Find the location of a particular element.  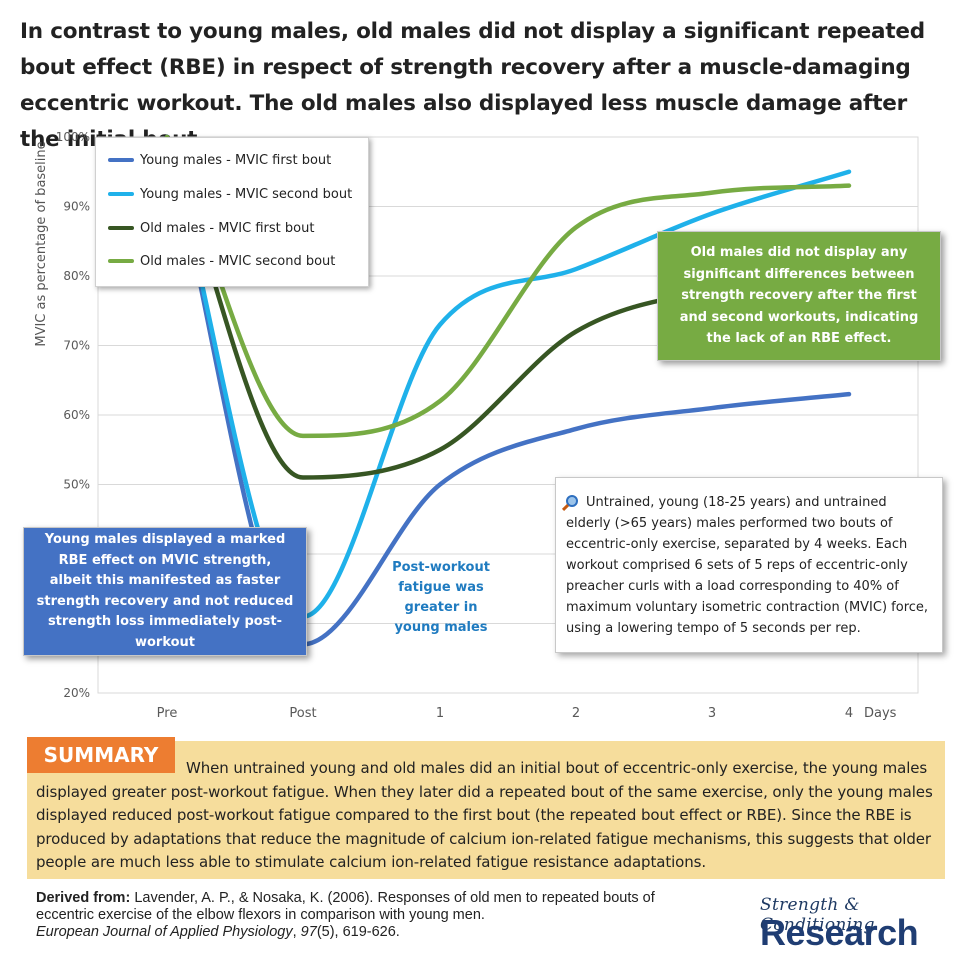

legend-item-young-first: Young males - MVIC first bout is located at coordinates (219, 160).